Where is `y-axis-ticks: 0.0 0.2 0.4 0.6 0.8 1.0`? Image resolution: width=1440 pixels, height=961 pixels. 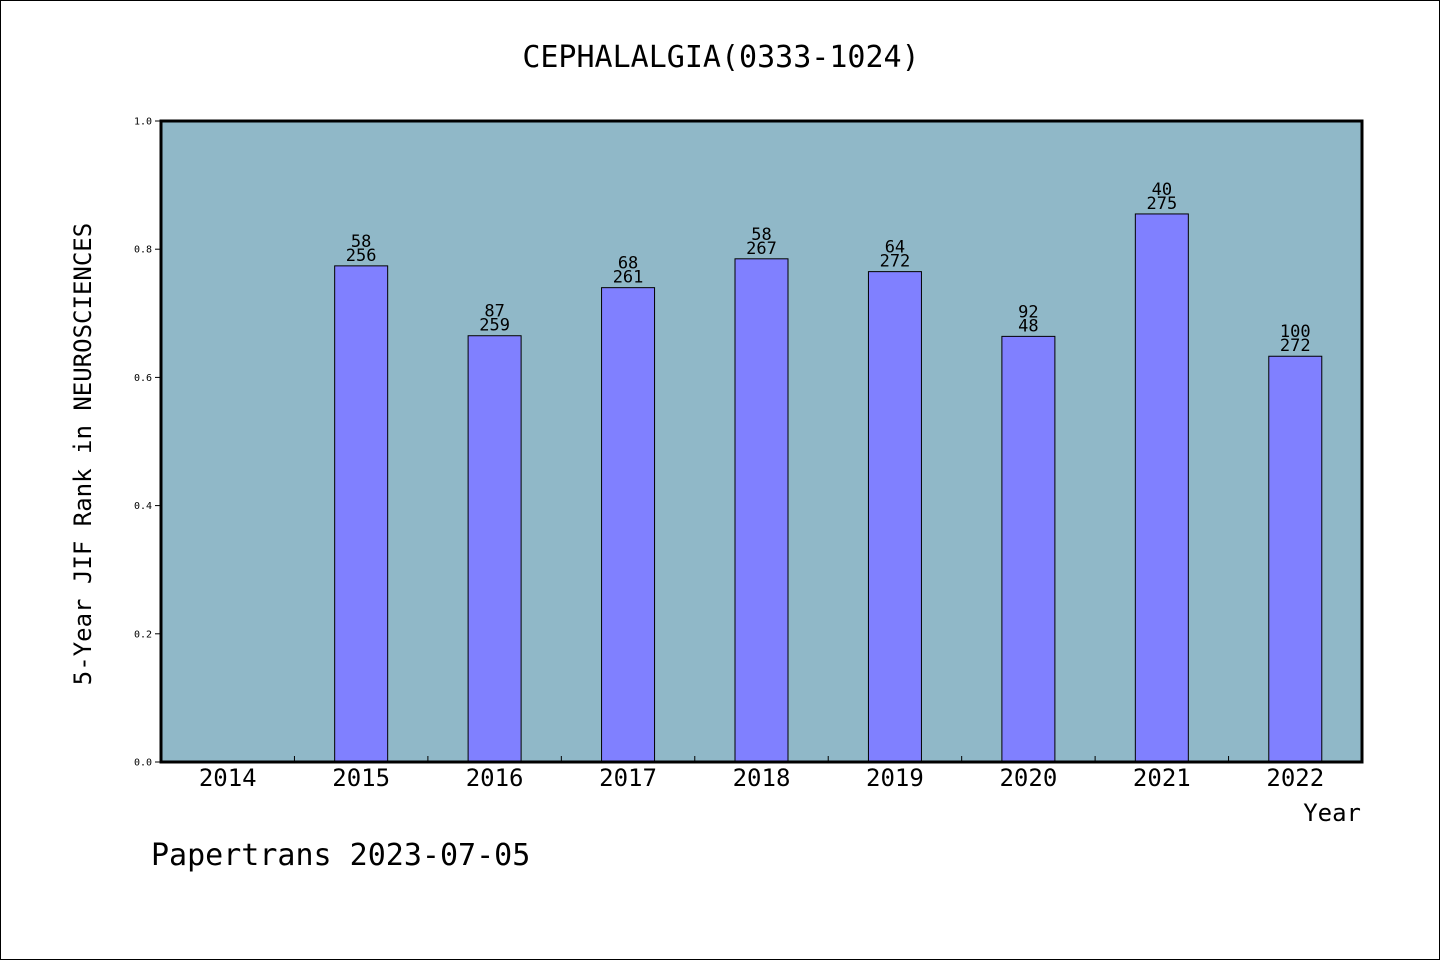 y-axis-ticks: 0.0 0.2 0.4 0.6 0.8 1.0 is located at coordinates (147, 443).